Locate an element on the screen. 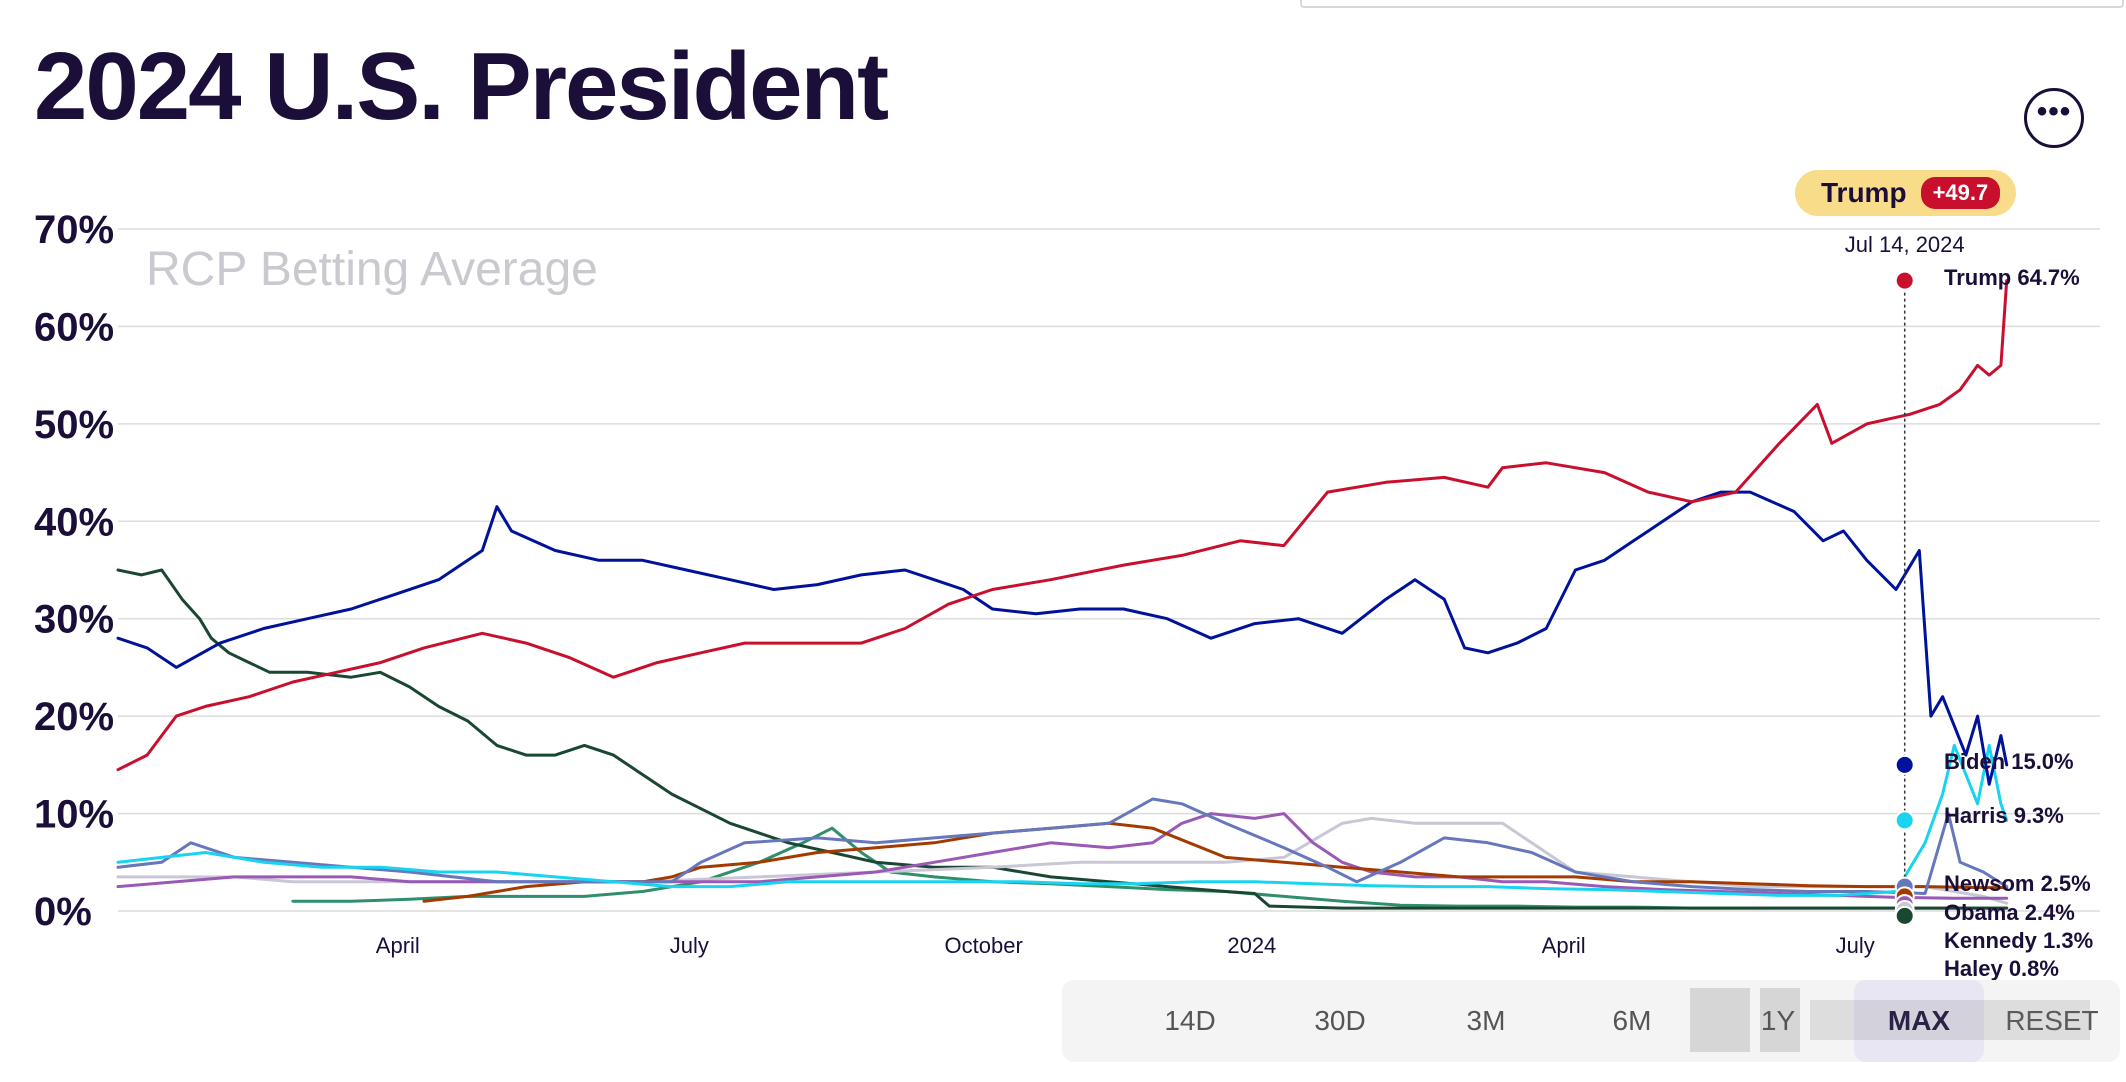 This screenshot has height=1082, width=2126. y-tick-label: 30% is located at coordinates (74, 620).